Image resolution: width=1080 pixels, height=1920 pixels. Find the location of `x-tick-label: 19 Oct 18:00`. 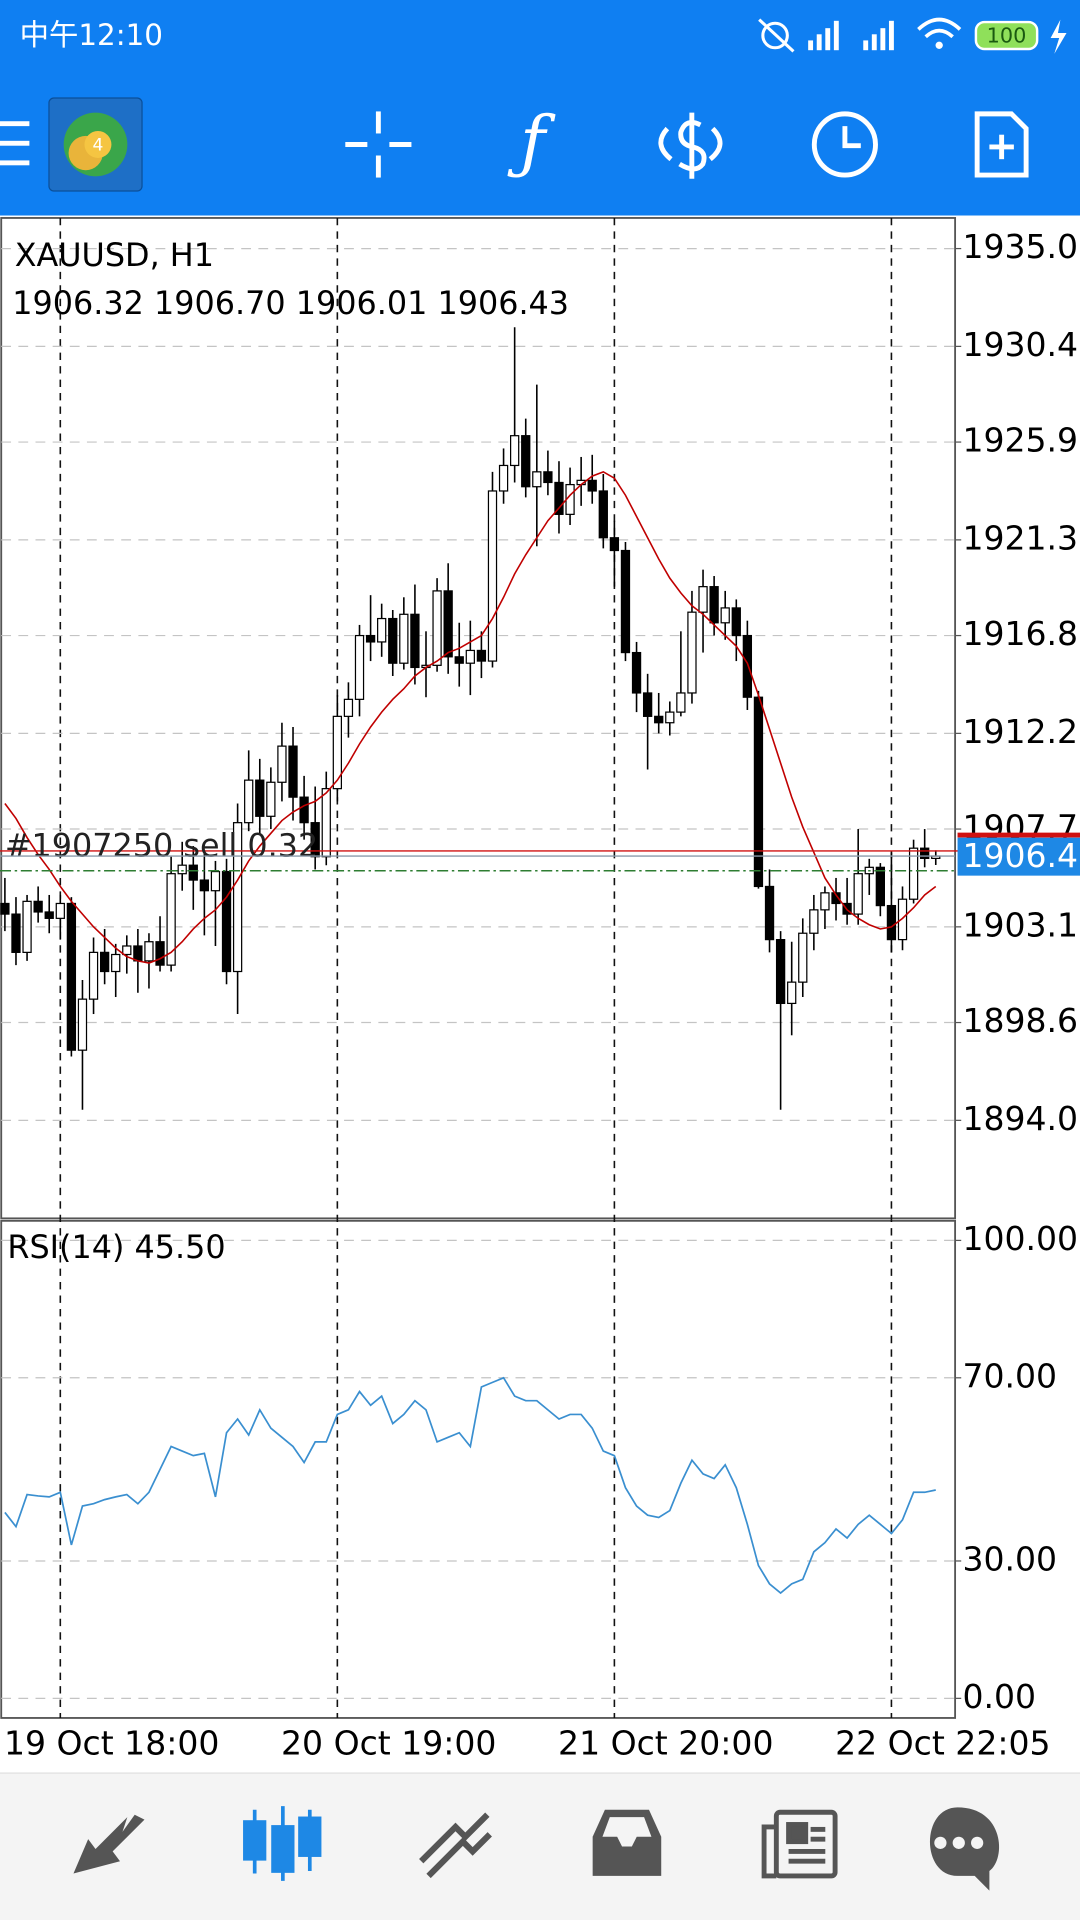

x-tick-label: 19 Oct 18:00 is located at coordinates (111, 1742).